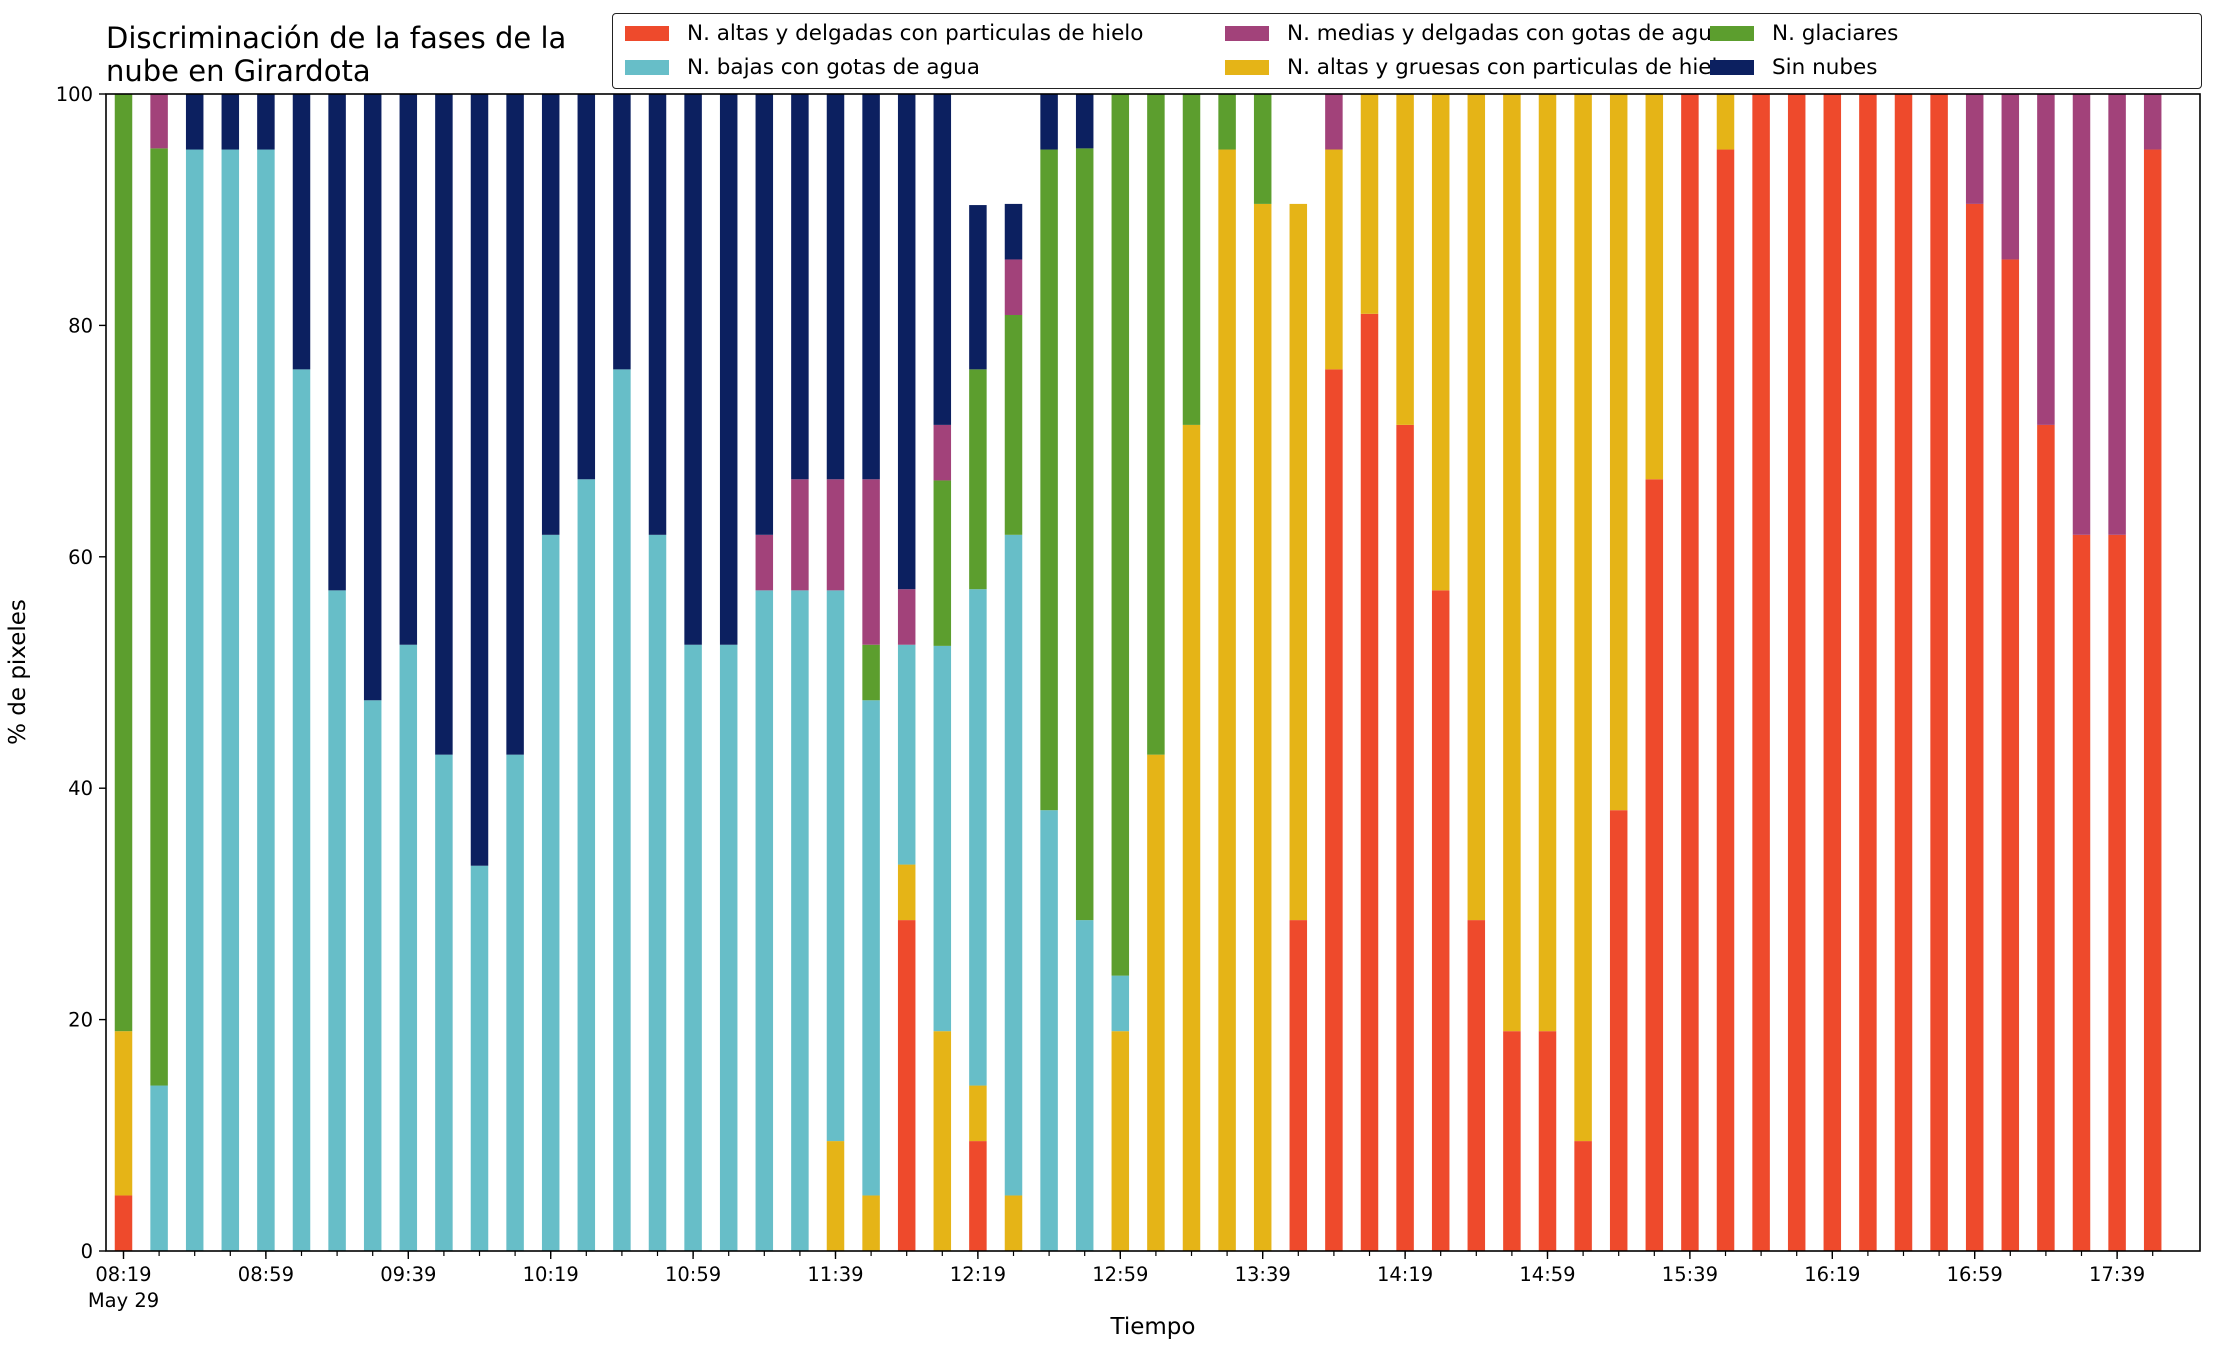  I want to click on bar-segment-1229-s3, so click(1013, 424).